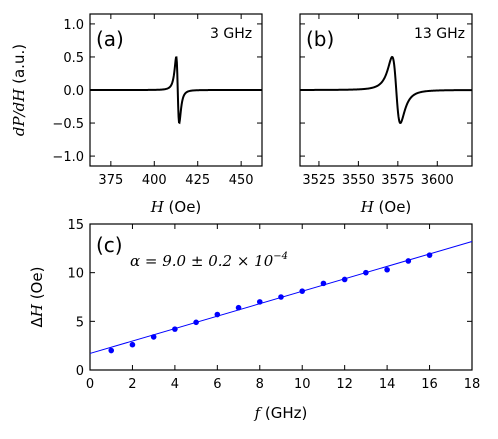  Describe the element at coordinates (283, 413) in the screenshot. I see `panel-c-xlabel-unit: (GHz)` at that location.